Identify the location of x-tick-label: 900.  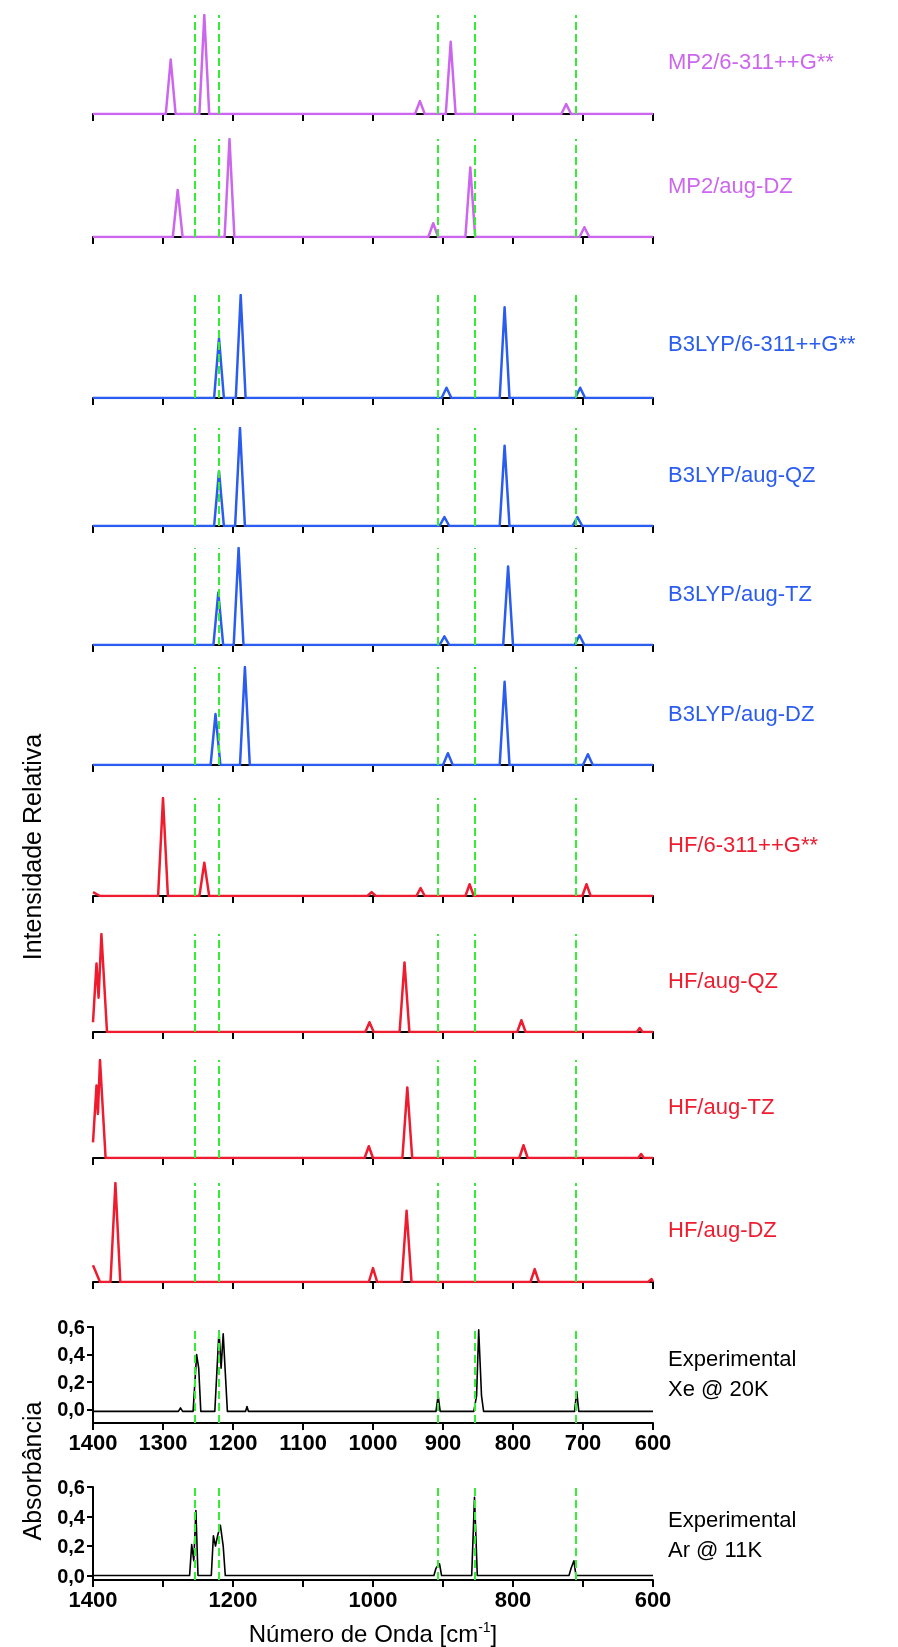
(443, 1442).